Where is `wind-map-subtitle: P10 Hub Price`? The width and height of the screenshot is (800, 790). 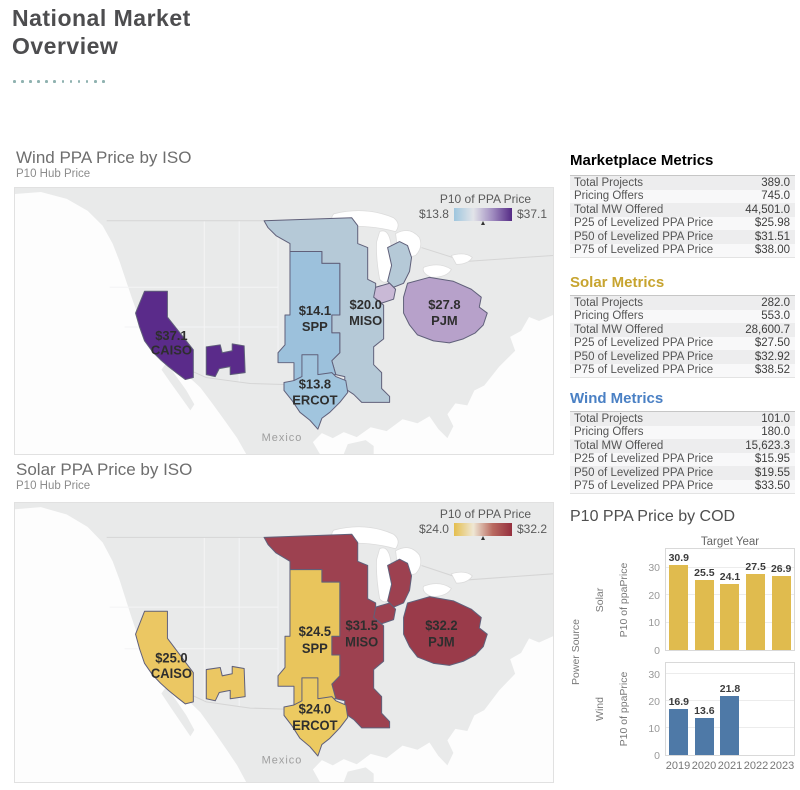
wind-map-subtitle: P10 Hub Price is located at coordinates (53, 174).